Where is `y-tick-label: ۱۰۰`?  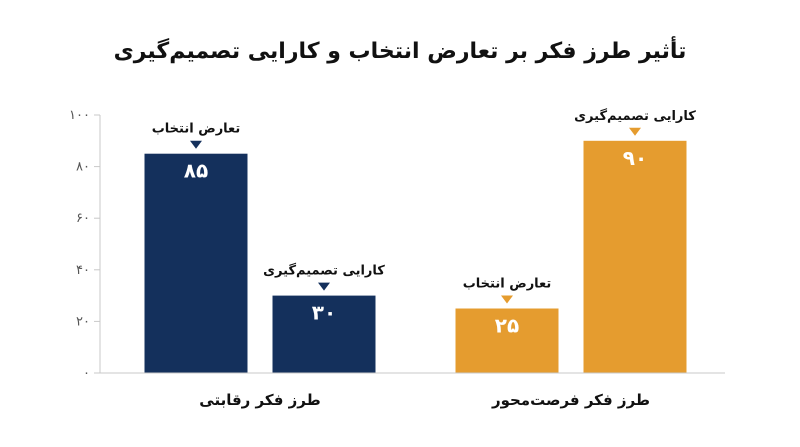 y-tick-label: ۱۰۰ is located at coordinates (79, 115).